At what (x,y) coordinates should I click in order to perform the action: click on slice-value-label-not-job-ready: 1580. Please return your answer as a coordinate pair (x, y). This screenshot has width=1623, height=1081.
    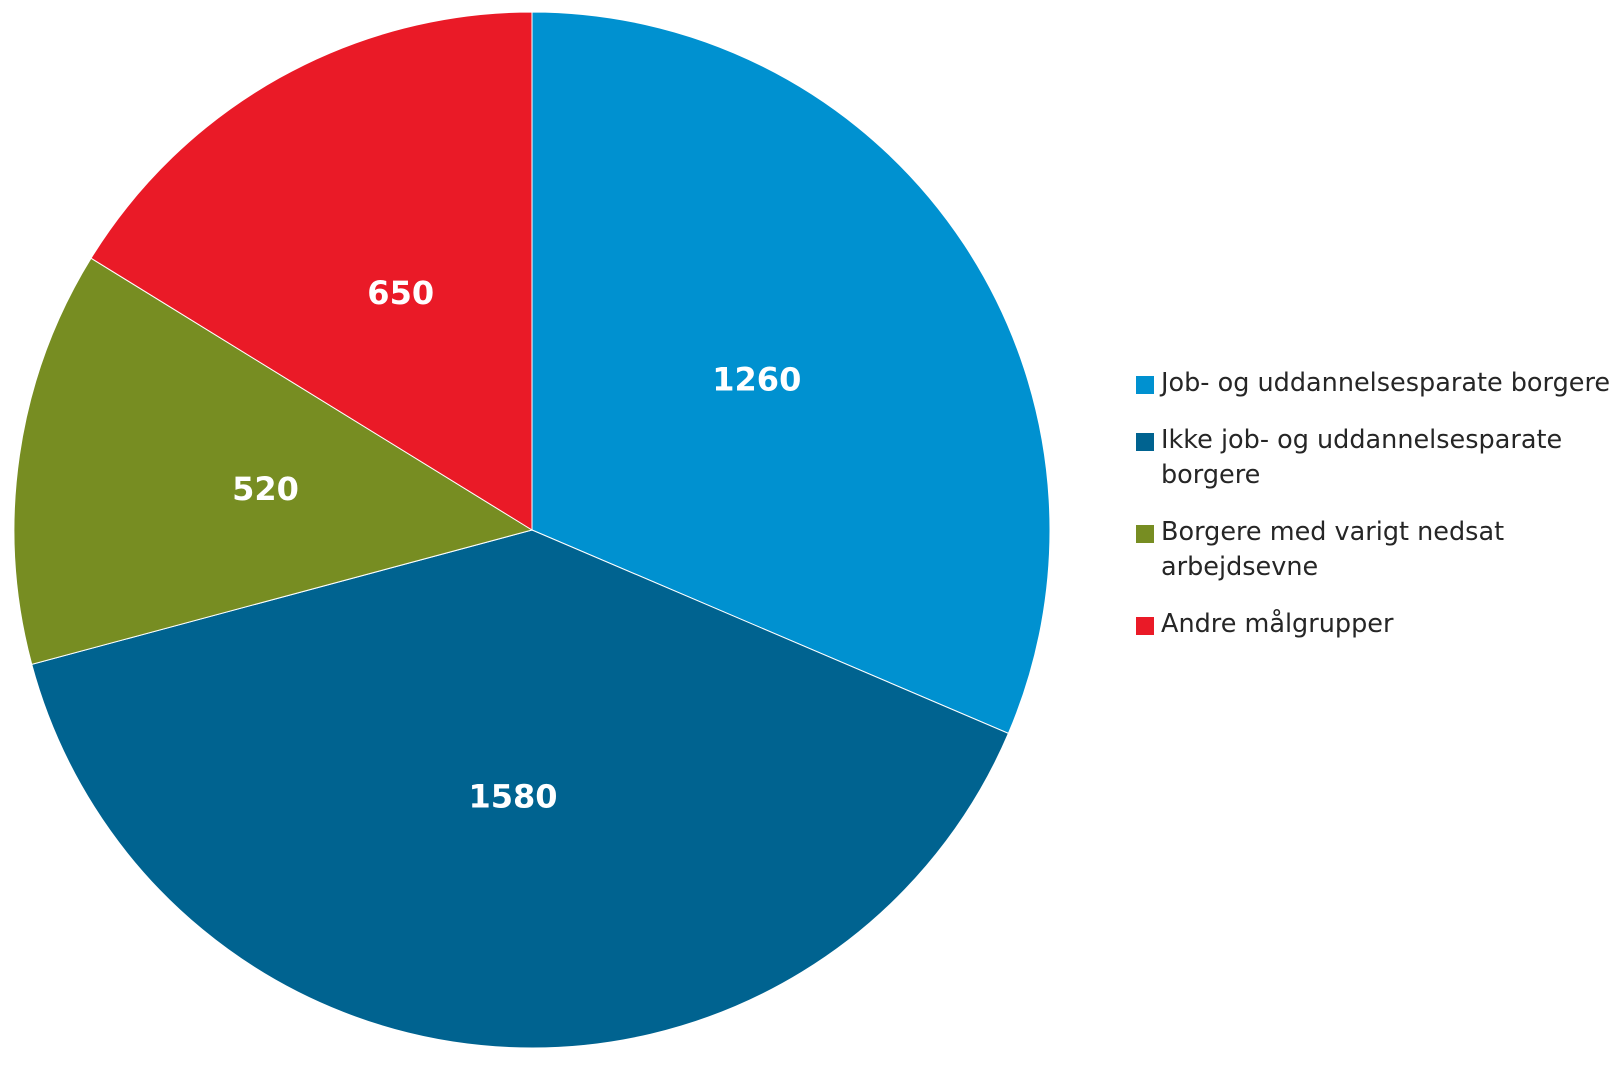
    Looking at the image, I should click on (512, 797).